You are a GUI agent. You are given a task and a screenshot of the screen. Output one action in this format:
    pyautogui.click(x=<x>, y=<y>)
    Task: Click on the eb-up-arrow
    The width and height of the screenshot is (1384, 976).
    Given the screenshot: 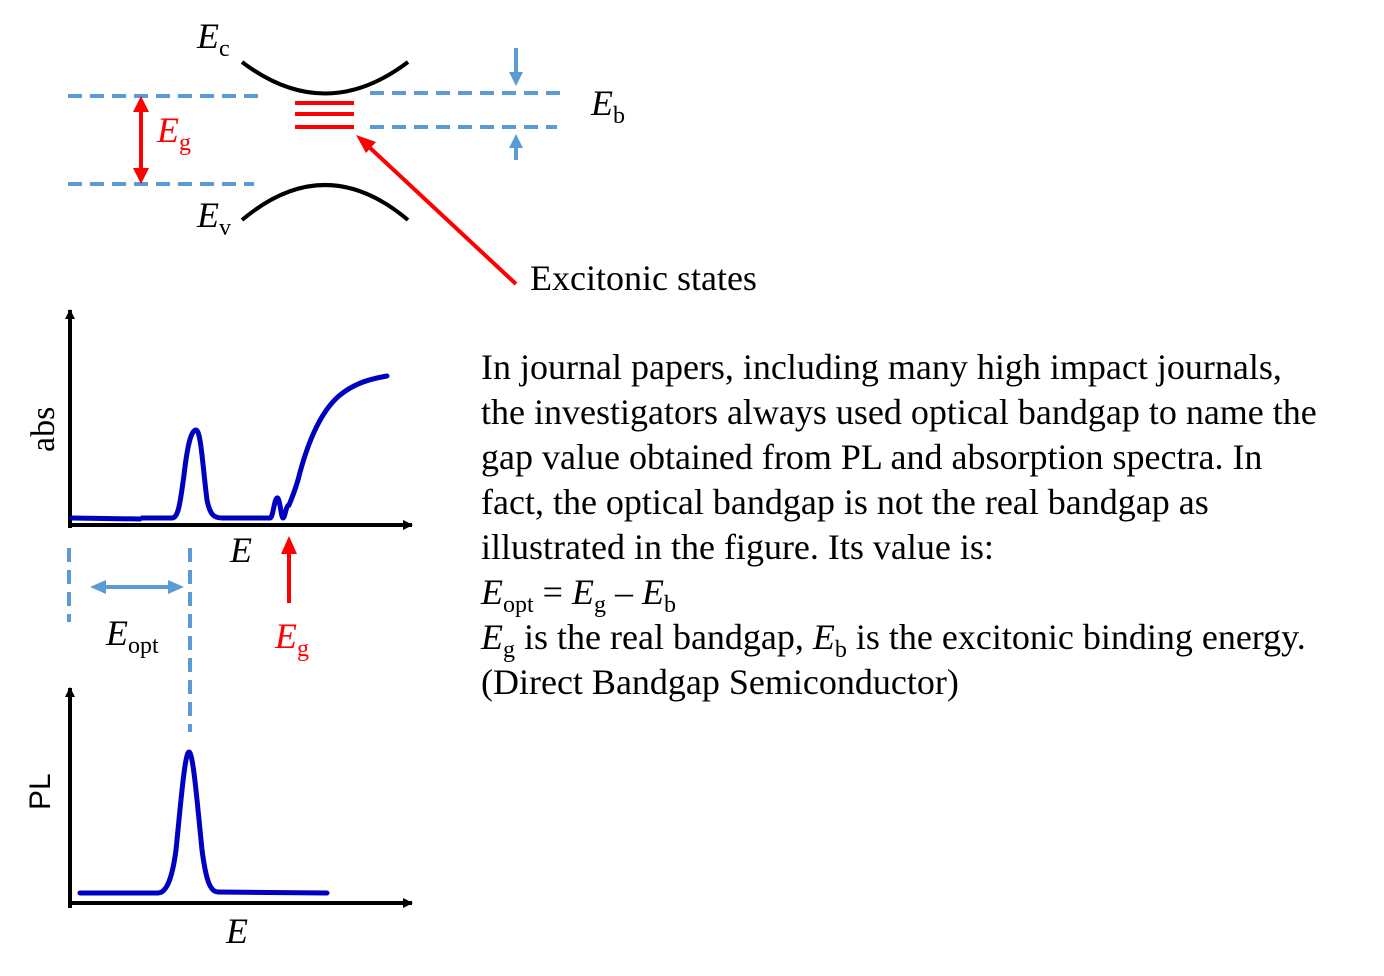 What is the action you would take?
    pyautogui.click(x=516, y=147)
    